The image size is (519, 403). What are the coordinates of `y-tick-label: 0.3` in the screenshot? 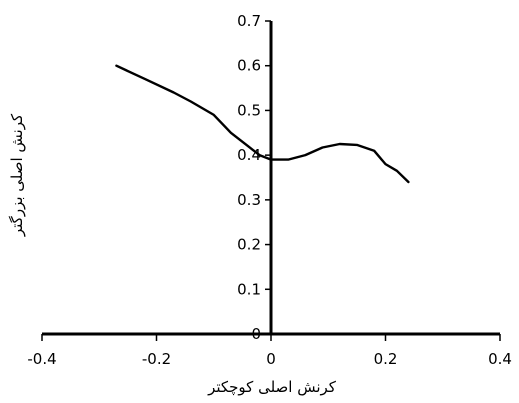 It's located at (249, 200).